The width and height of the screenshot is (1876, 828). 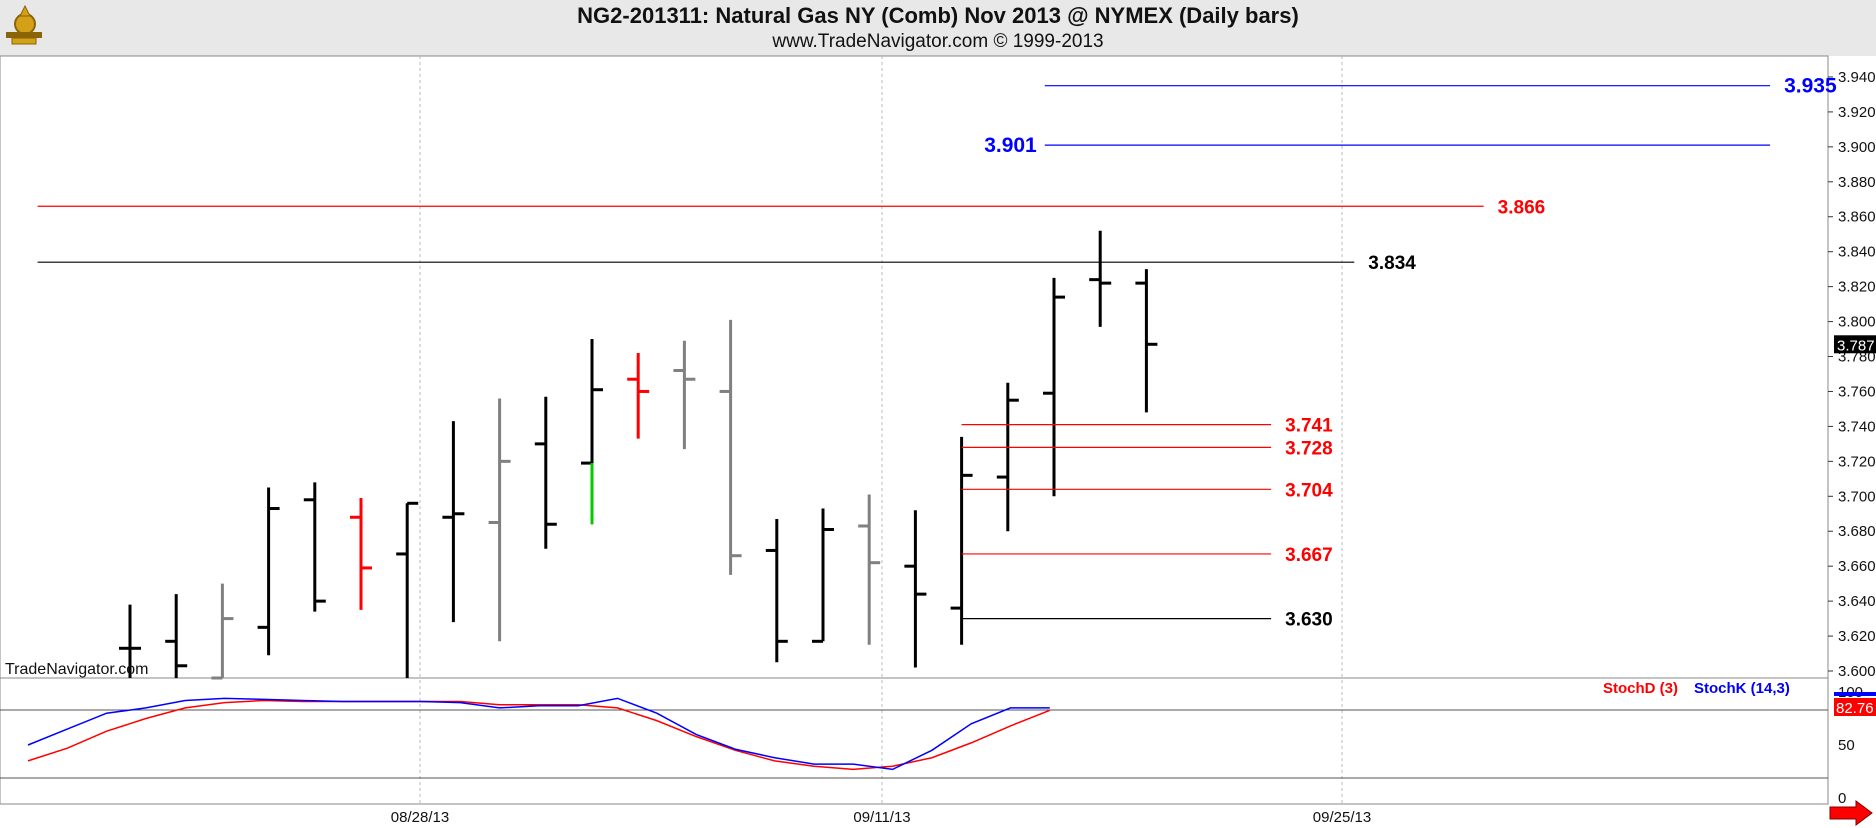 I want to click on date-axis: 08/28/13 09/11/13 09/25/13, so click(x=881, y=817).